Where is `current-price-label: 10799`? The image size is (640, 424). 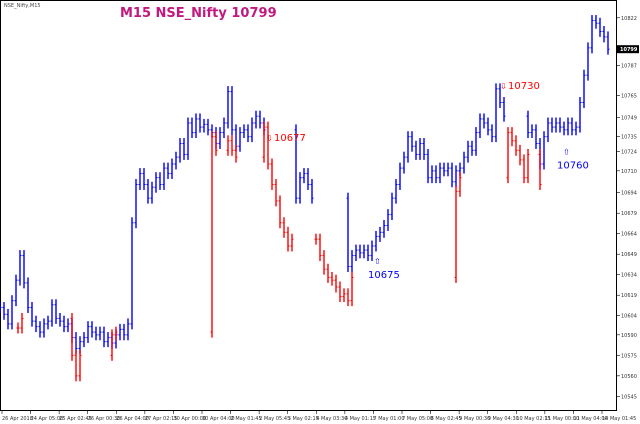 current-price-label: 10799 is located at coordinates (629, 50).